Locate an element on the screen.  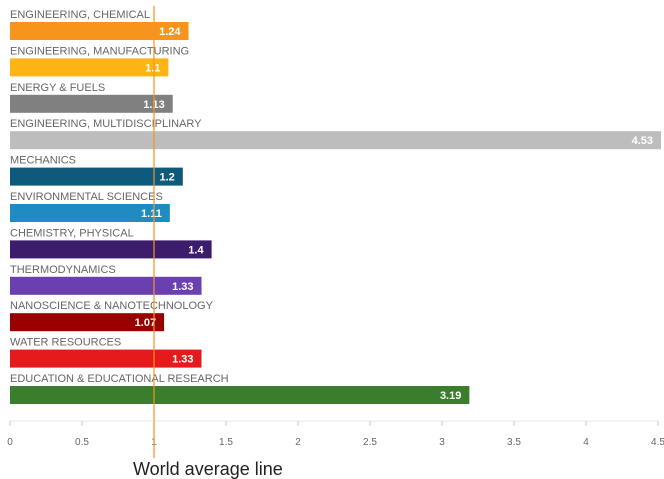
x-tick-label: 1.5 is located at coordinates (226, 442).